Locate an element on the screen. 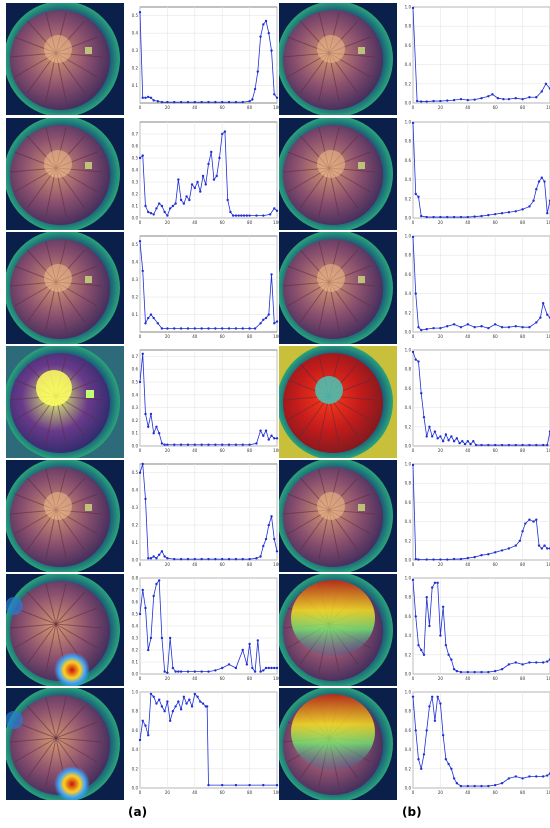  chart-a6-ytick-label: 0.0 is located at coordinates (135, 674).